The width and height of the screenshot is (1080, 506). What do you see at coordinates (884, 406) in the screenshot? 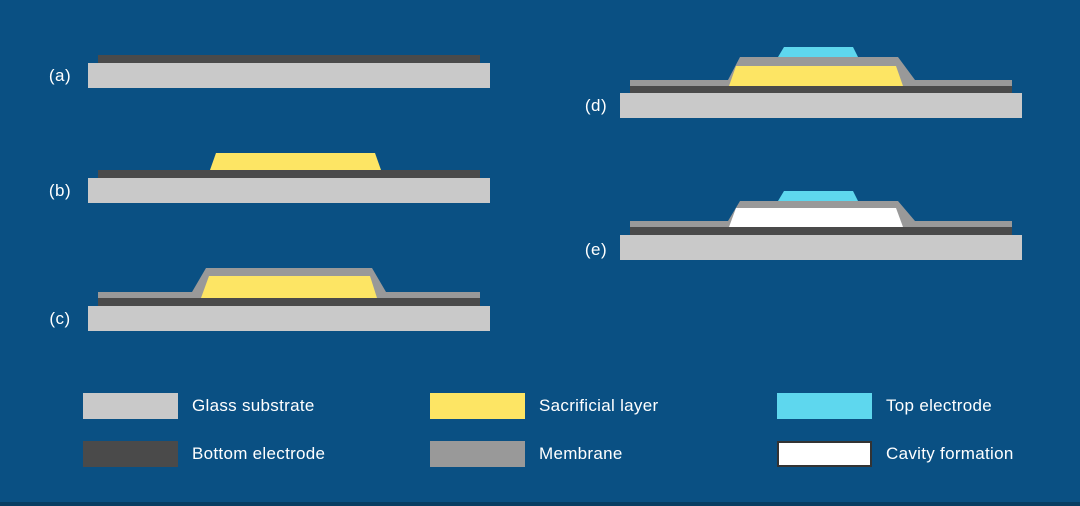
I see `legend-item-top-electrode: Top electrode` at bounding box center [884, 406].